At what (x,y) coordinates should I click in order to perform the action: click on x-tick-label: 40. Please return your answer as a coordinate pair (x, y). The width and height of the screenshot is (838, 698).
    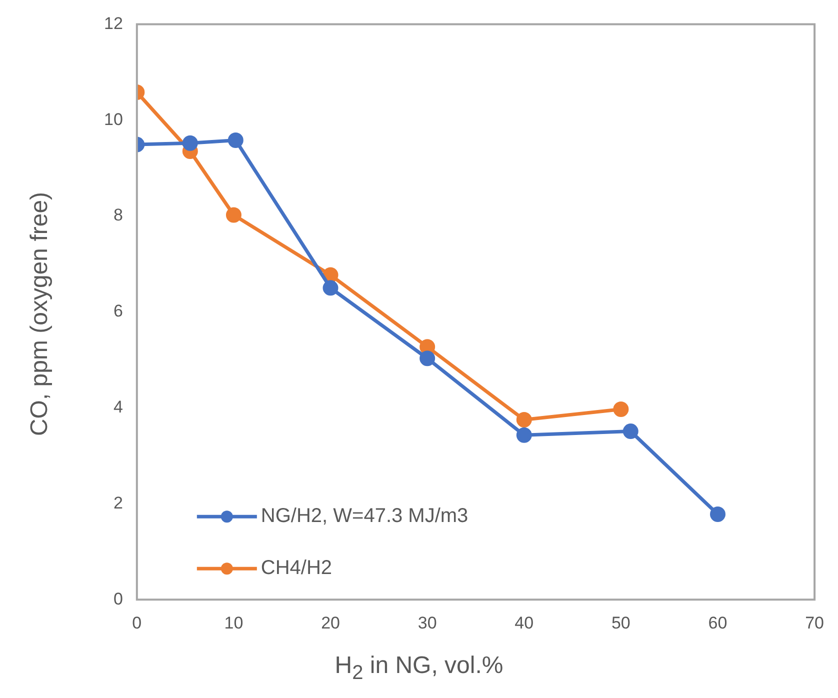
    Looking at the image, I should click on (524, 622).